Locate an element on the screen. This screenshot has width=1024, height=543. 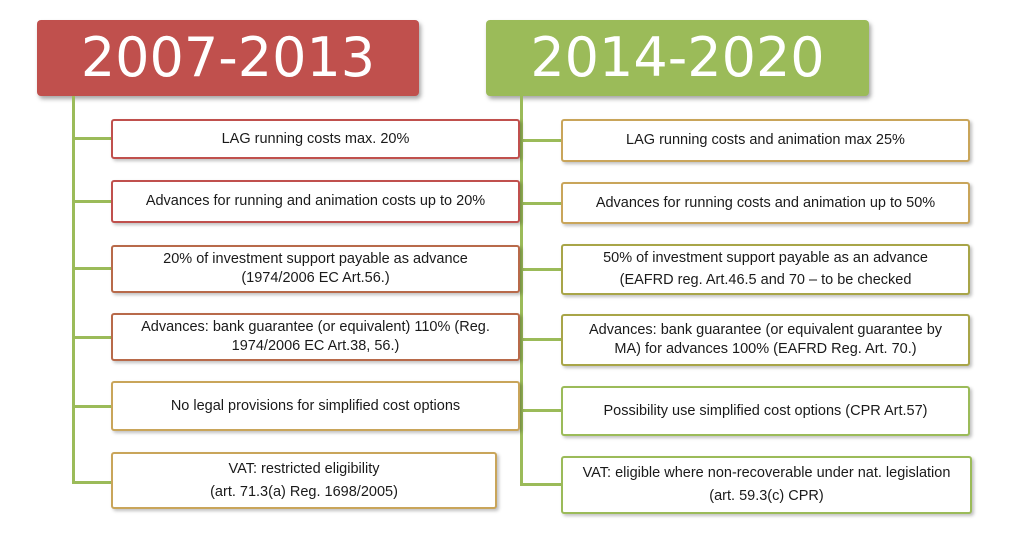
item-text-line: (art. 59.3(c) CPR) is located at coordinates (766, 496).